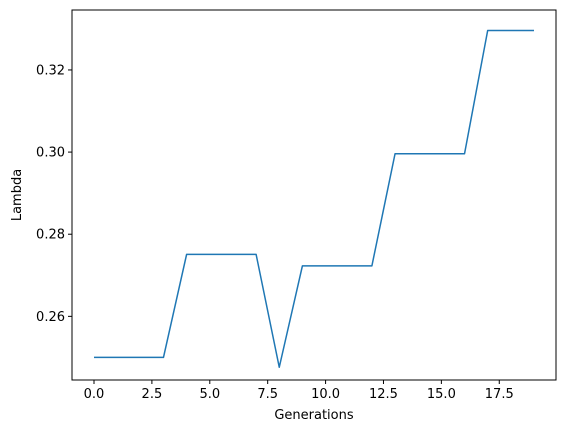 The image size is (576, 432). Describe the element at coordinates (325, 394) in the screenshot. I see `x-tick-label: 10.0` at that location.